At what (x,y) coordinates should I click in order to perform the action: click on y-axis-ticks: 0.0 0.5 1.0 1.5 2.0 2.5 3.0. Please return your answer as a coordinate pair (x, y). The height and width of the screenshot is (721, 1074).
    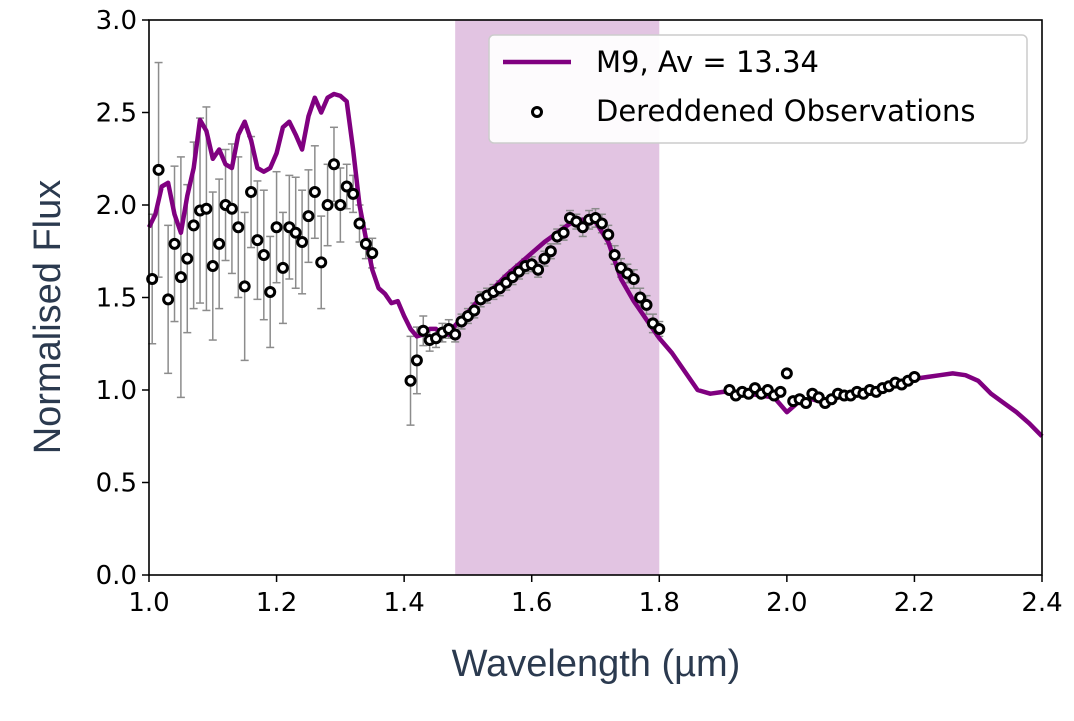
    Looking at the image, I should click on (122, 298).